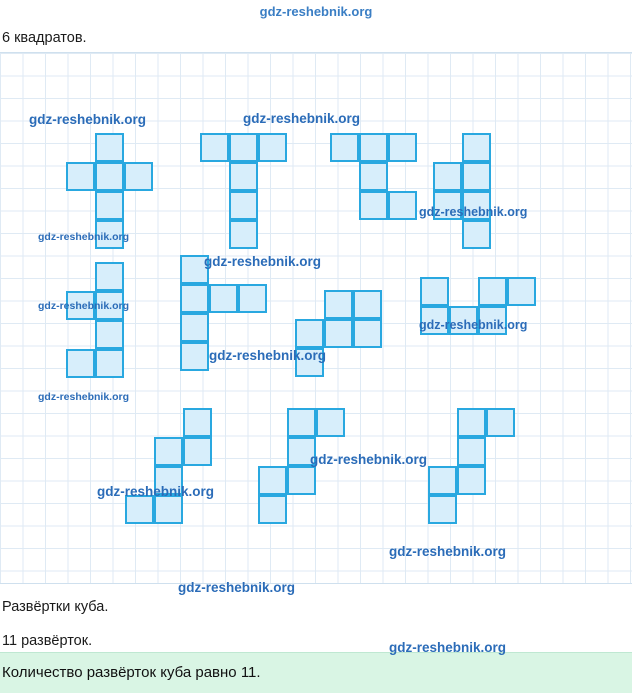  What do you see at coordinates (316, 672) in the screenshot?
I see `answer-bar: Количество развёрток куба равно 11.` at bounding box center [316, 672].